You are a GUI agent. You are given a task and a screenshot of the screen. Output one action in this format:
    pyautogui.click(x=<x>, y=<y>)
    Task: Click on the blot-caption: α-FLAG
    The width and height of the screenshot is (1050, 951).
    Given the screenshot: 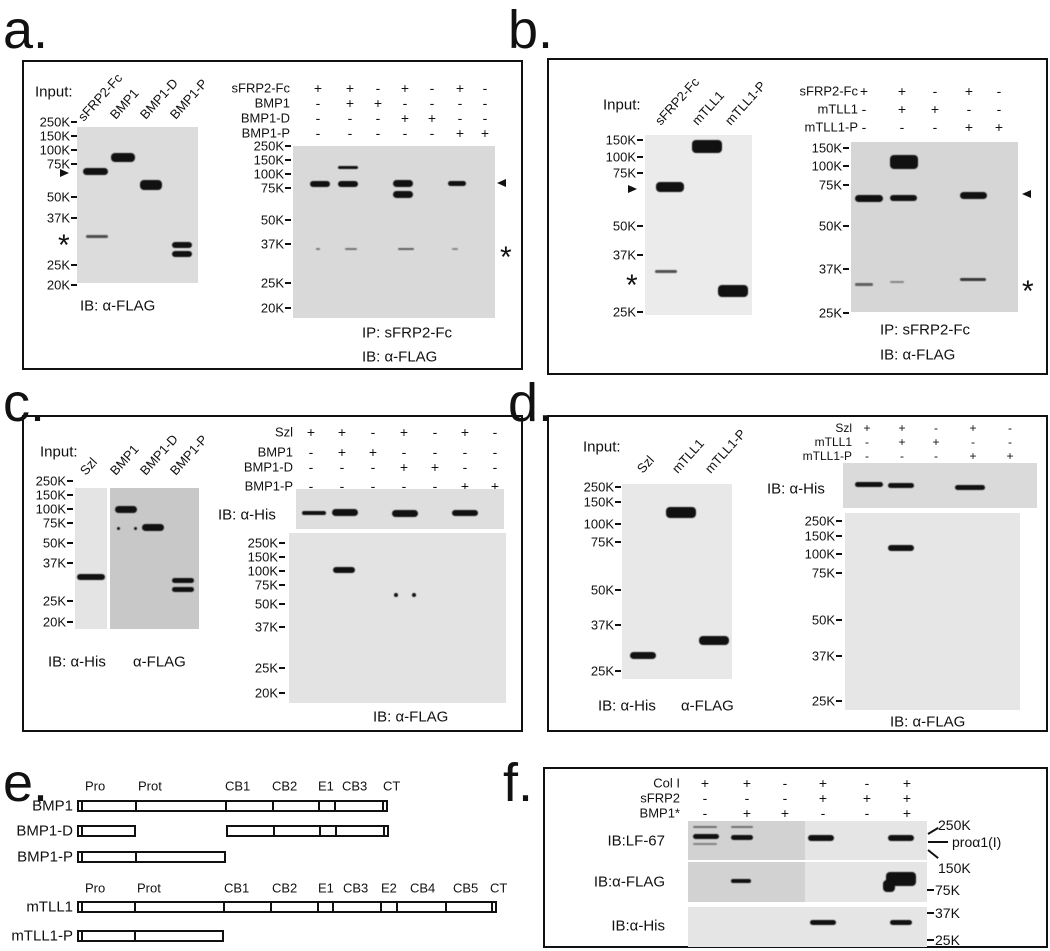 What is the action you would take?
    pyautogui.click(x=159, y=662)
    